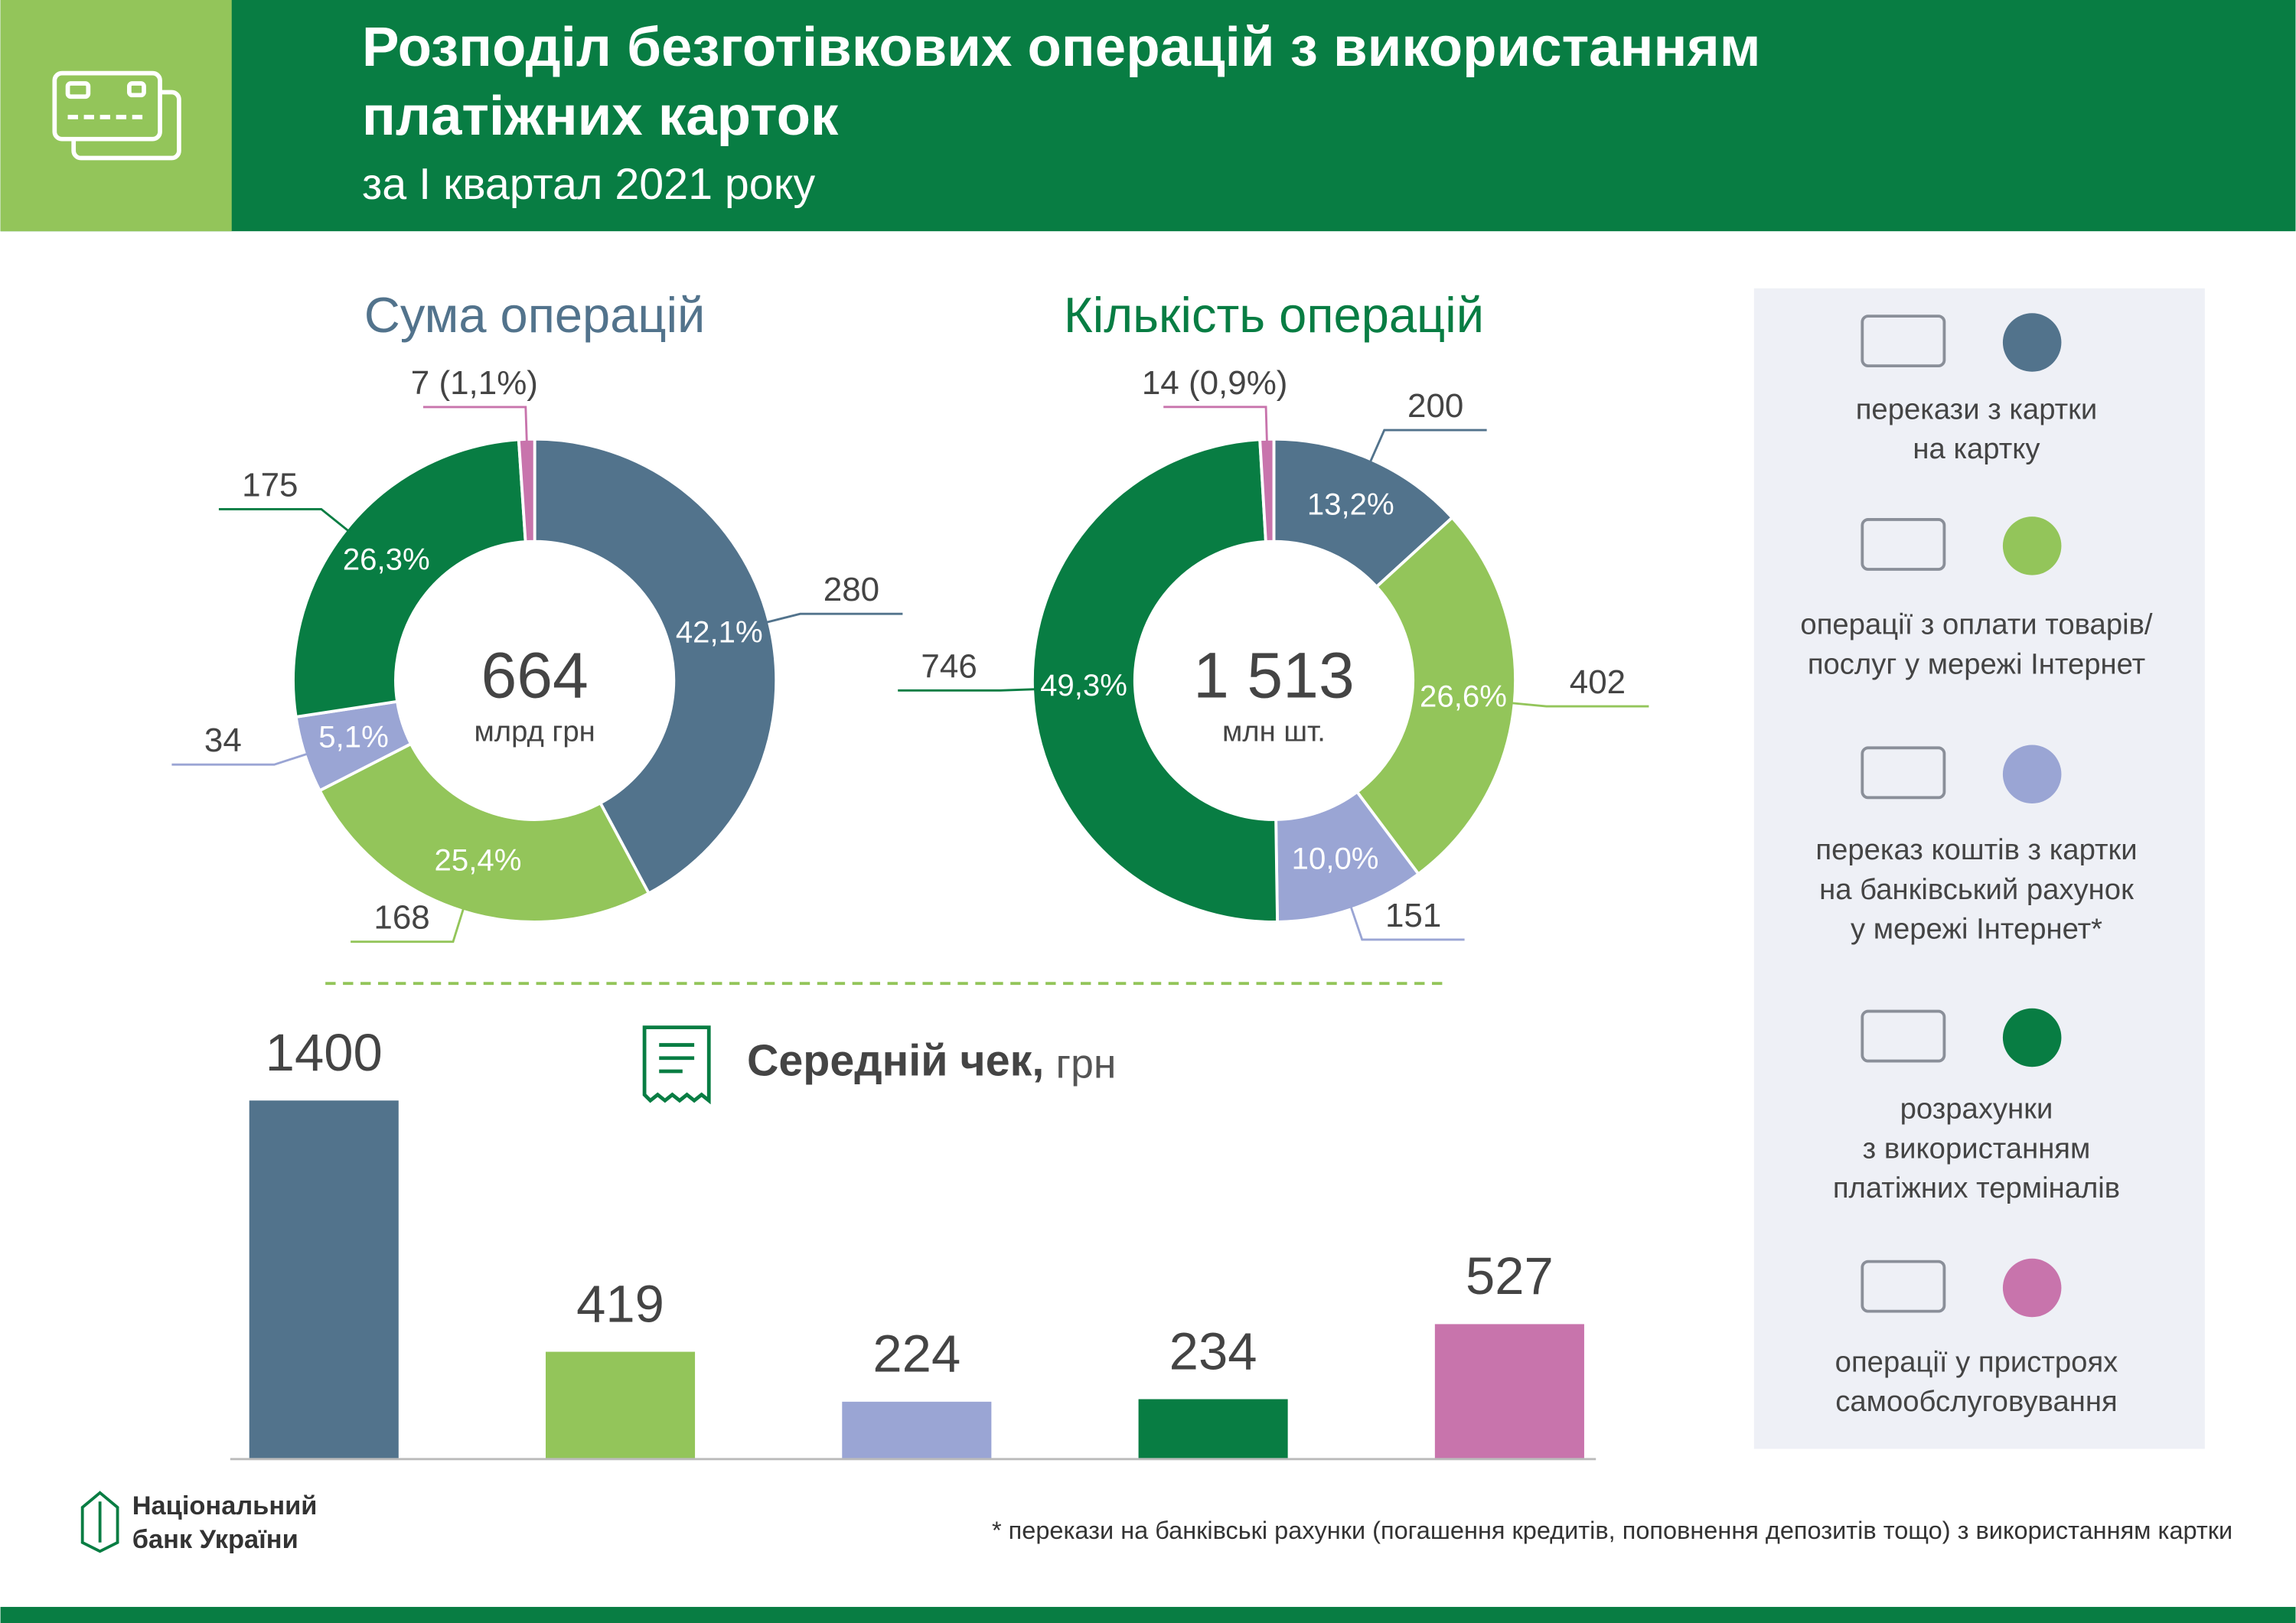 This screenshot has height=1623, width=2296. Describe the element at coordinates (1976, 664) in the screenshot. I see `legend-label: послуг у мережі Інтернет` at that location.